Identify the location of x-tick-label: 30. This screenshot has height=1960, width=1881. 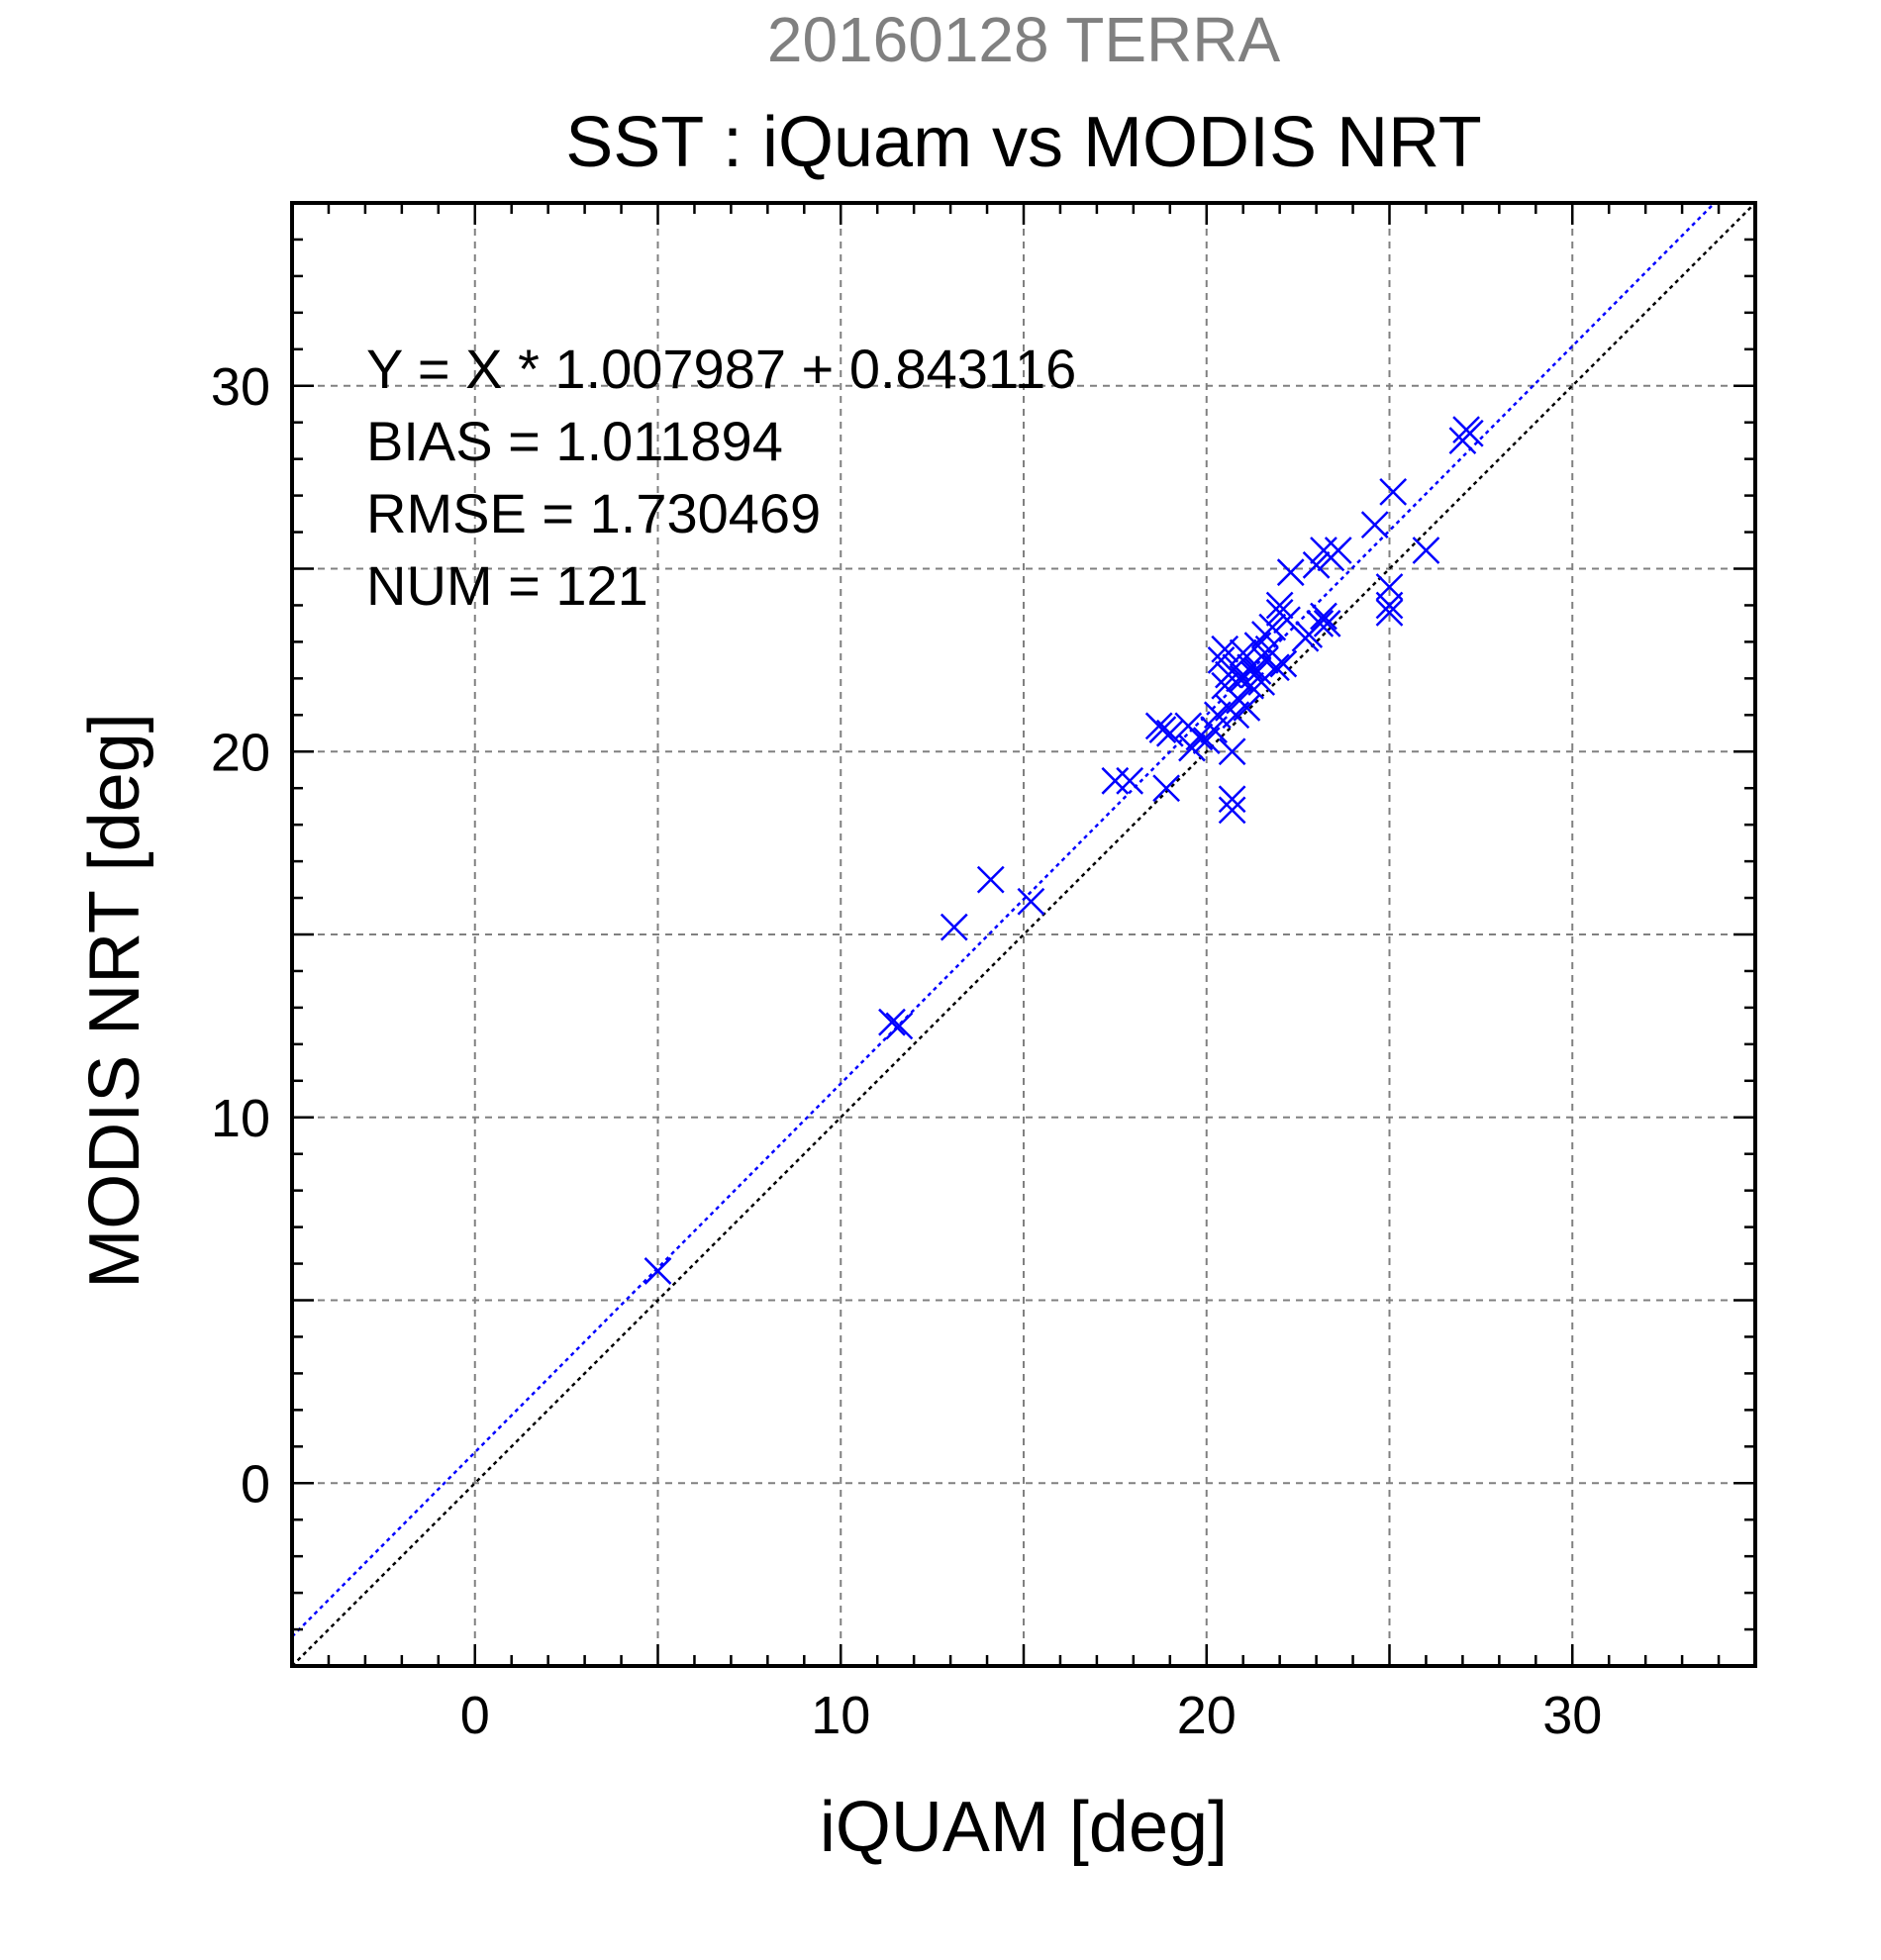
(1572, 1715).